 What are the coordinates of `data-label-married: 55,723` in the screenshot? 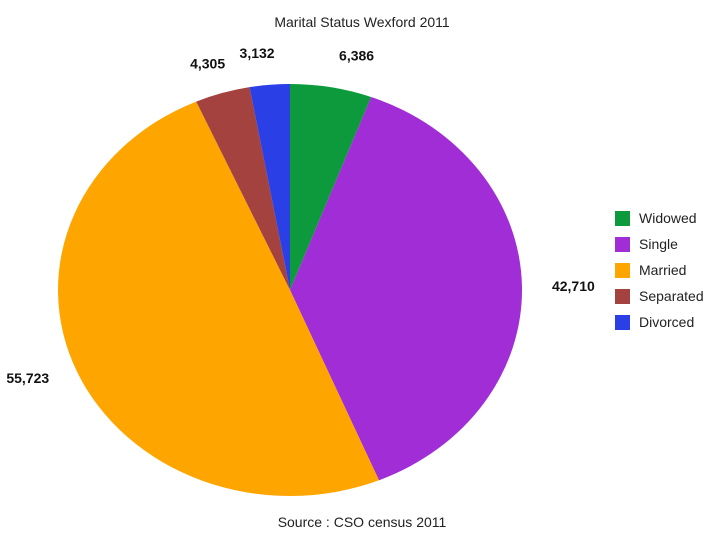 It's located at (27, 378).